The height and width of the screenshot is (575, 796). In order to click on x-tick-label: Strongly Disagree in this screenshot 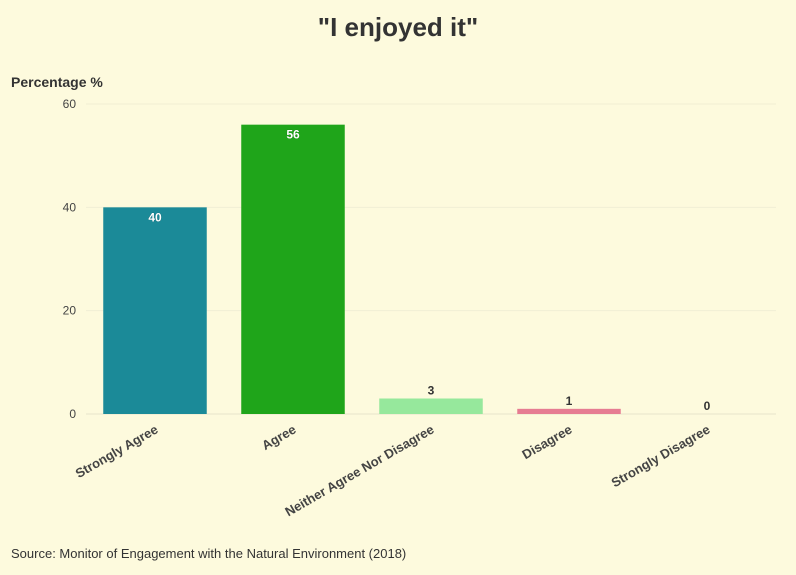, I will do `click(661, 456)`.